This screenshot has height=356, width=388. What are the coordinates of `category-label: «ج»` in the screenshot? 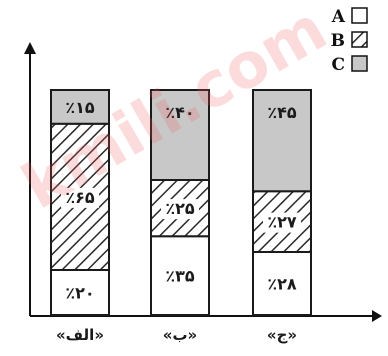 It's located at (282, 335).